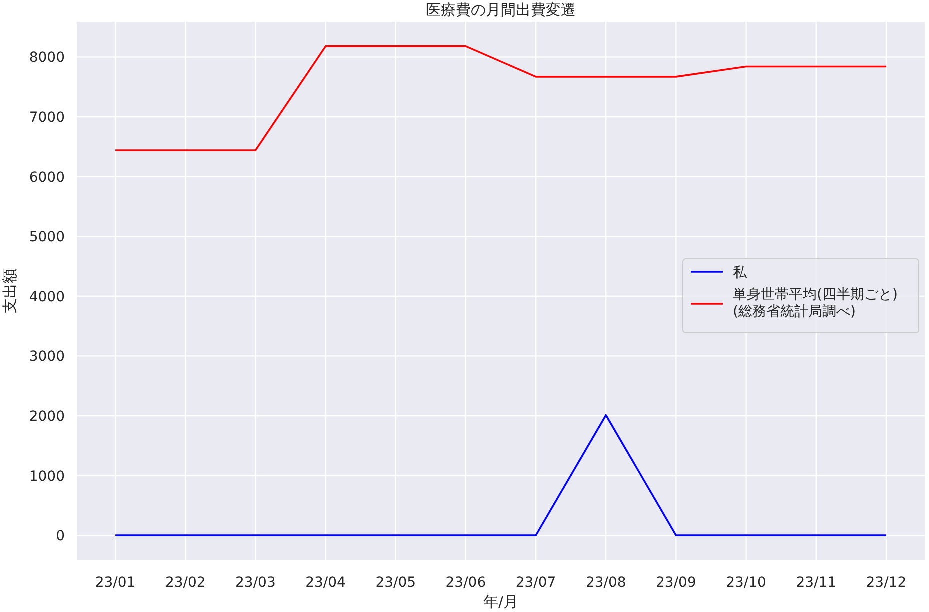 The image size is (929, 612). What do you see at coordinates (115, 583) in the screenshot?
I see `x-tick-label: 23/01` at bounding box center [115, 583].